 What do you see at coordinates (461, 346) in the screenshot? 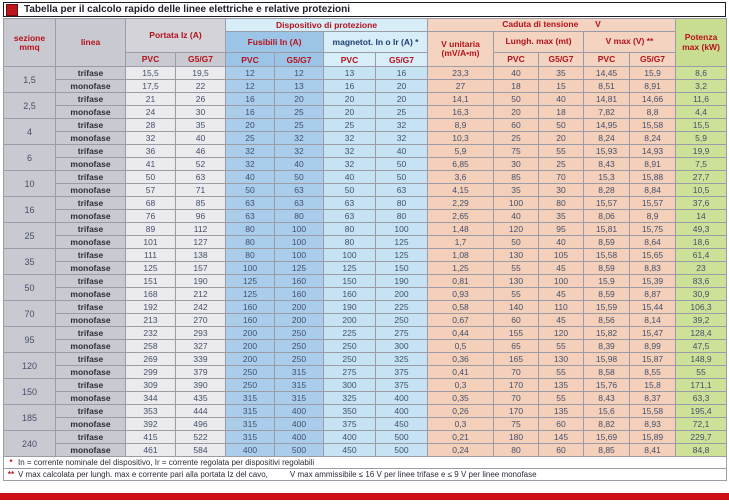
I see `value-cell: 0,5` at bounding box center [461, 346].